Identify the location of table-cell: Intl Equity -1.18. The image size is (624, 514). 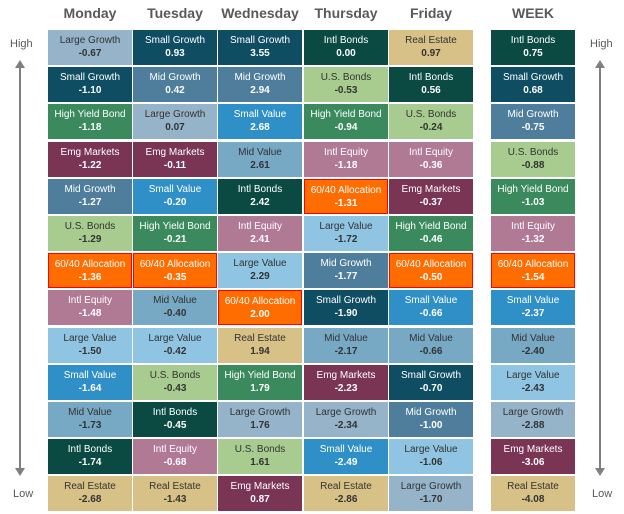
(346, 159).